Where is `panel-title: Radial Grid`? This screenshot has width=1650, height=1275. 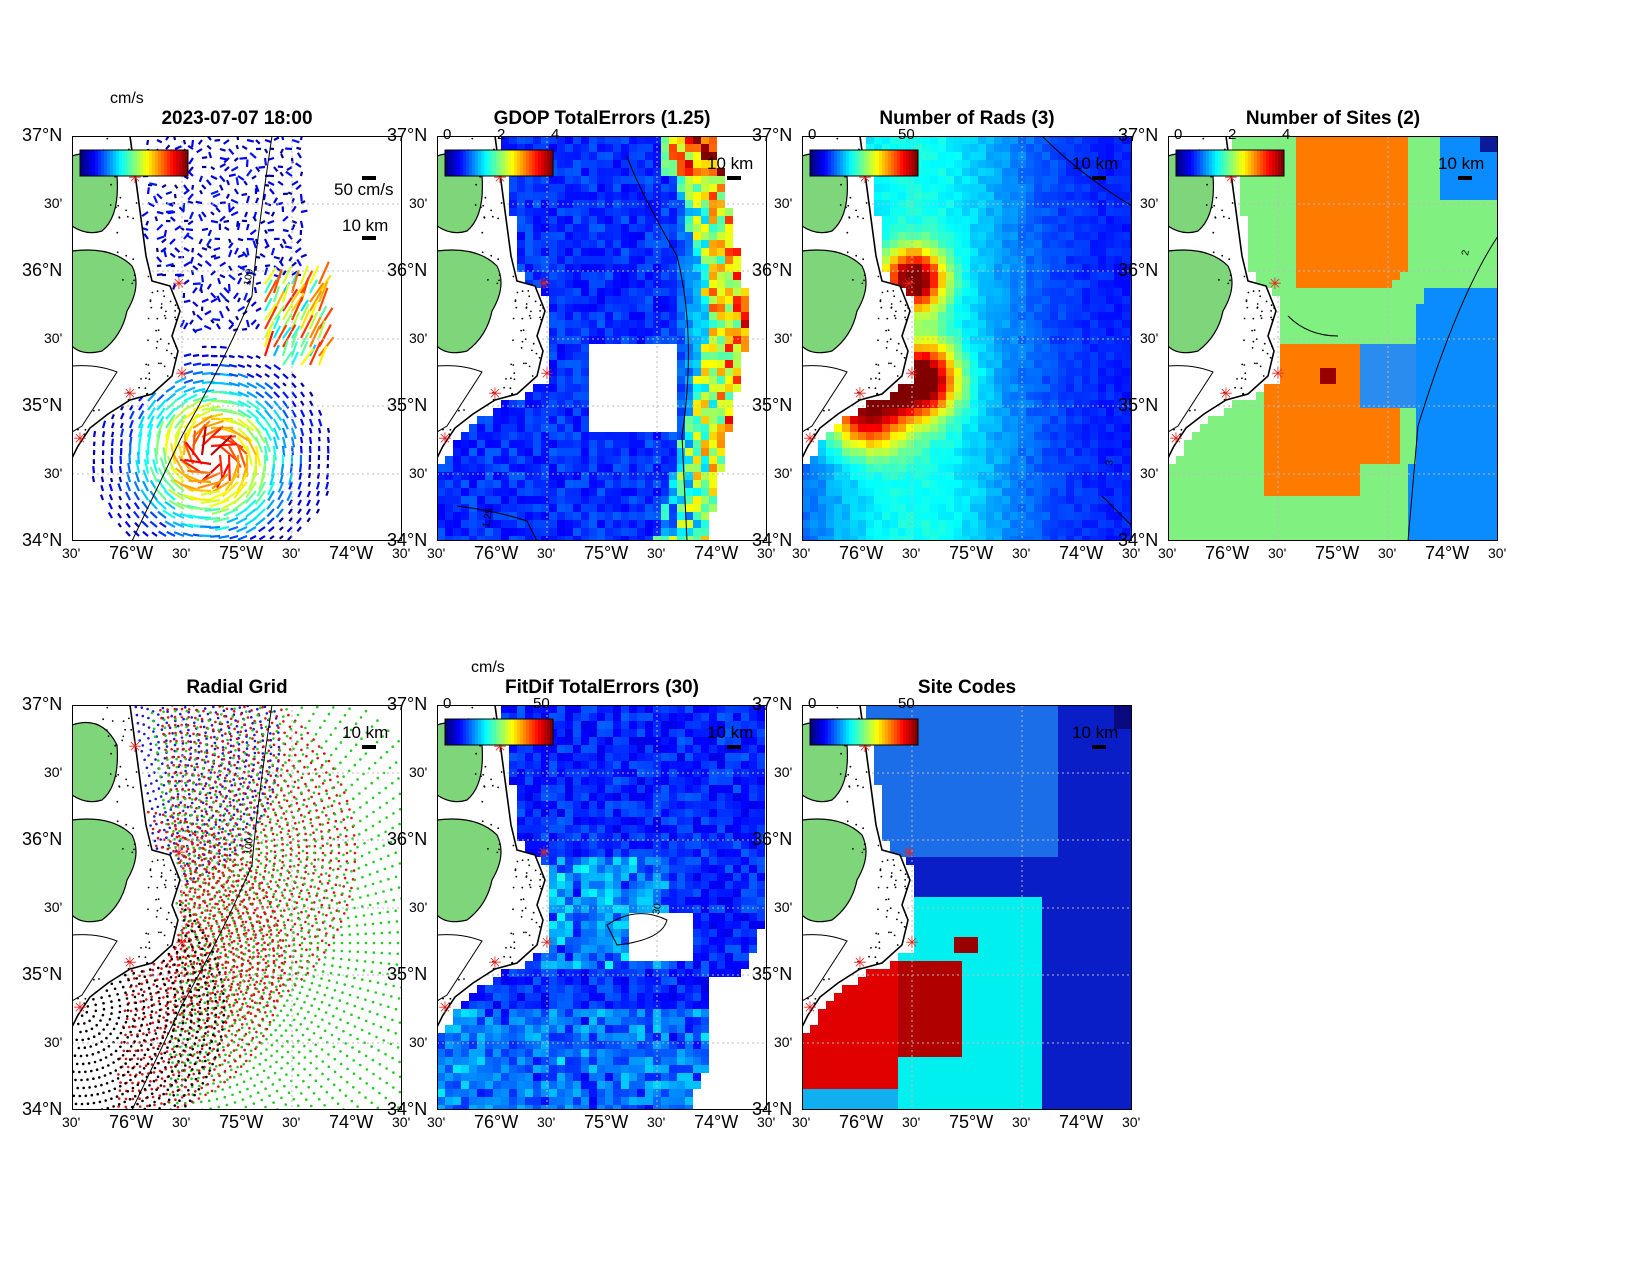 panel-title: Radial Grid is located at coordinates (237, 687).